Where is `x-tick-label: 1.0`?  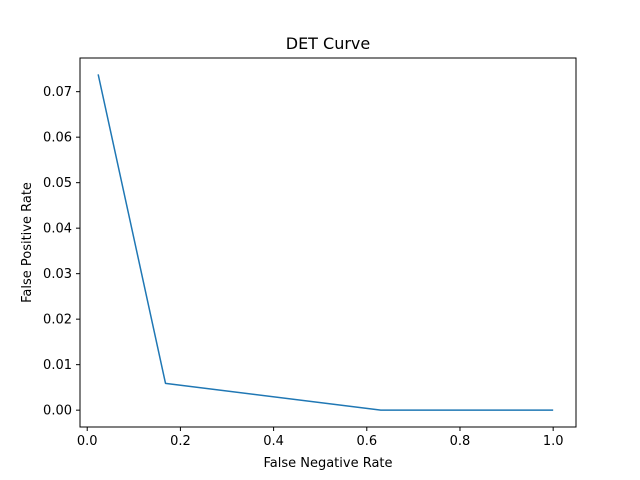
x-tick-label: 1.0 is located at coordinates (553, 441).